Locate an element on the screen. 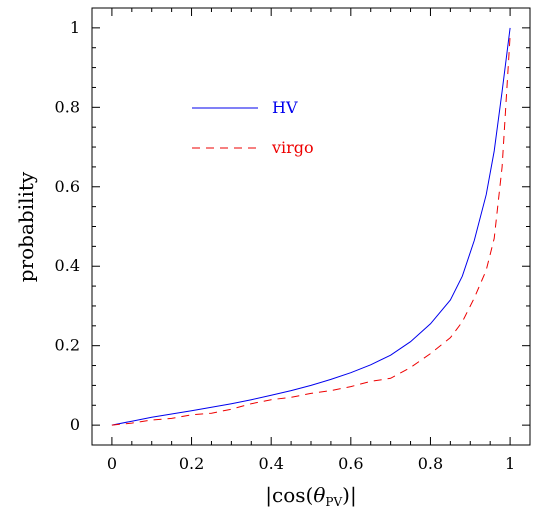  y-tick-label: 1 is located at coordinates (75, 27).